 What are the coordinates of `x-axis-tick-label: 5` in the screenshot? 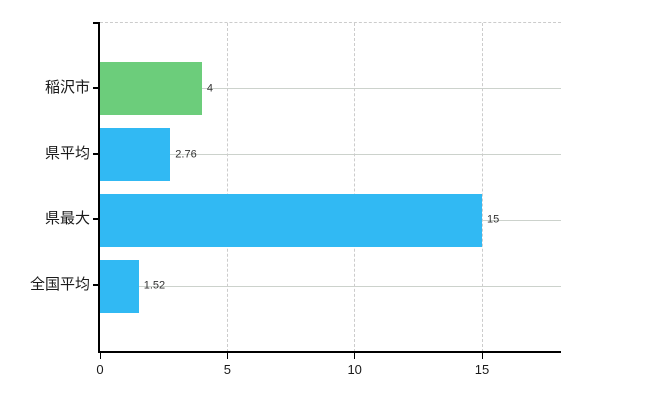 It's located at (227, 369).